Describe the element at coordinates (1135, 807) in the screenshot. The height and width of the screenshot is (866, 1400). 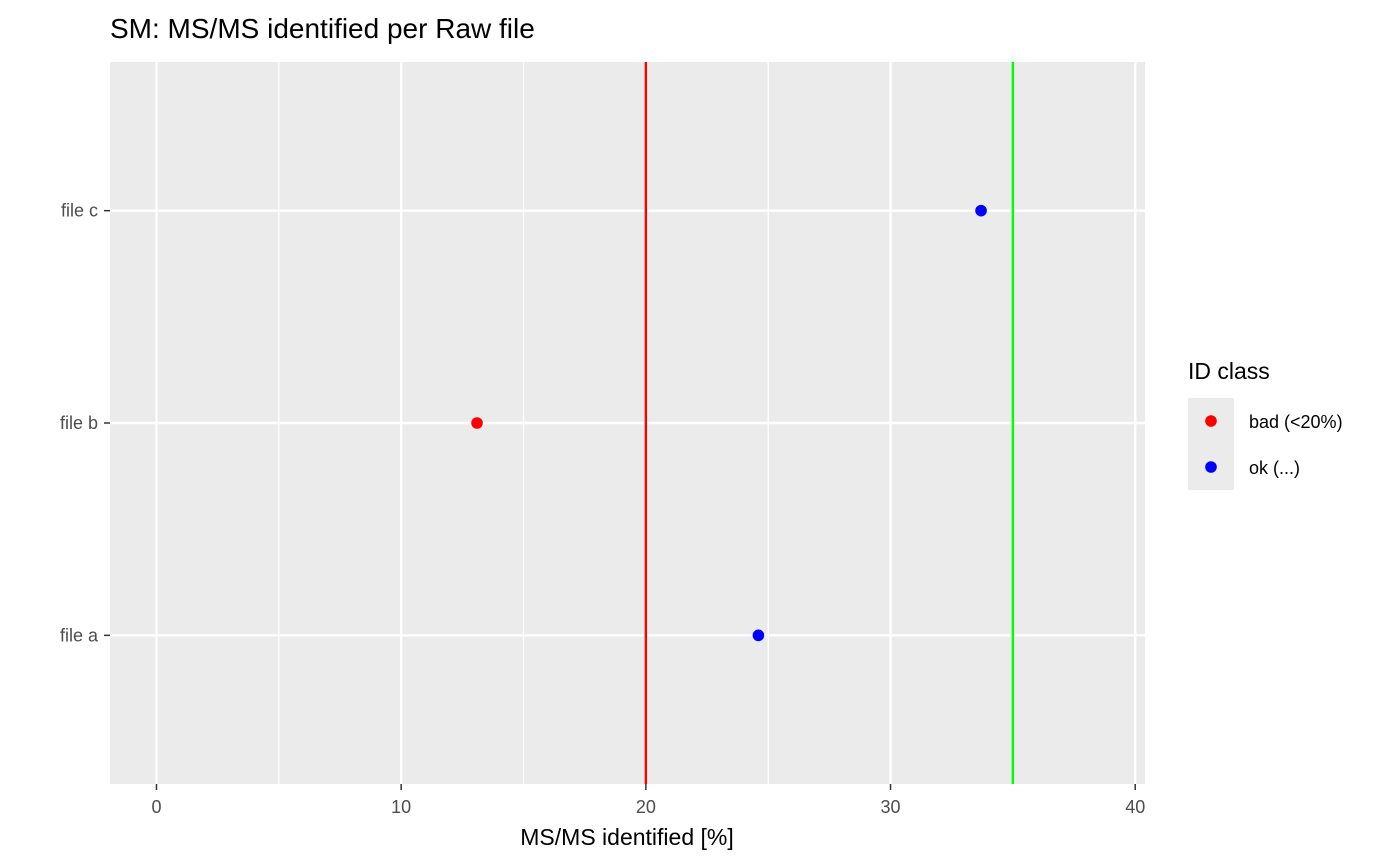
I see `x-tick-label-4: 40` at that location.